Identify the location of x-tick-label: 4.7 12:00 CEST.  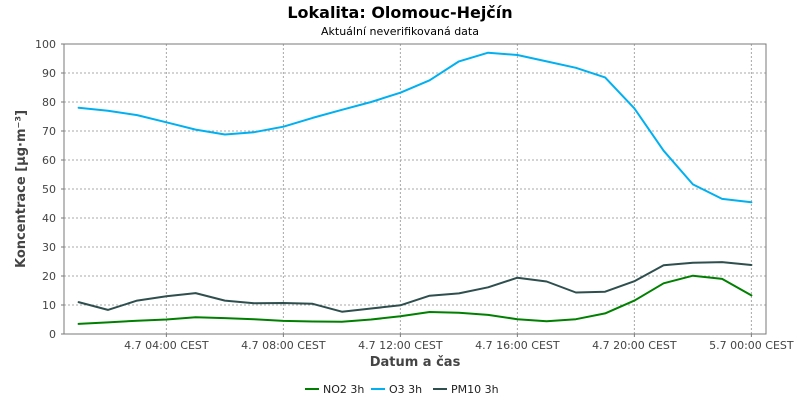
(400, 345).